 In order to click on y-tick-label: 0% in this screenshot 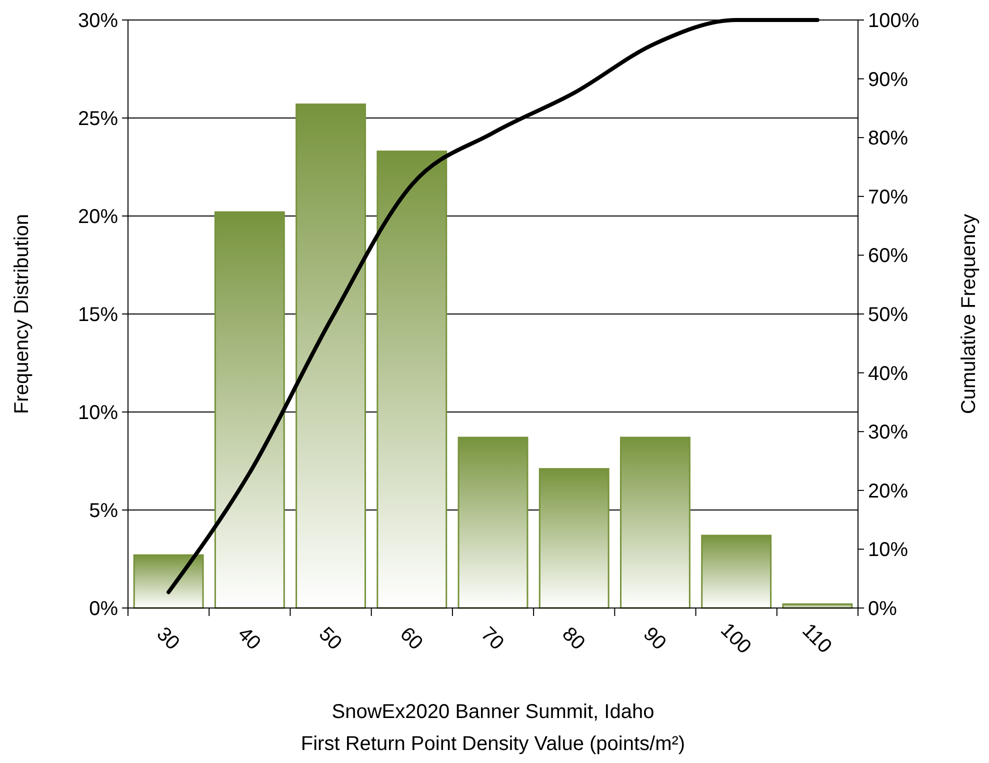, I will do `click(103, 609)`.